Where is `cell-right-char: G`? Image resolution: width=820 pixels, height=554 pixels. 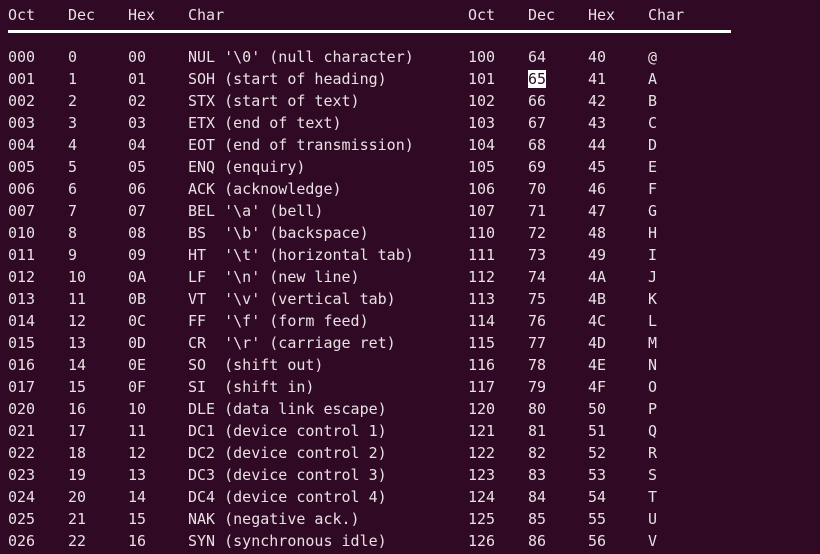 cell-right-char: G is located at coordinates (653, 211).